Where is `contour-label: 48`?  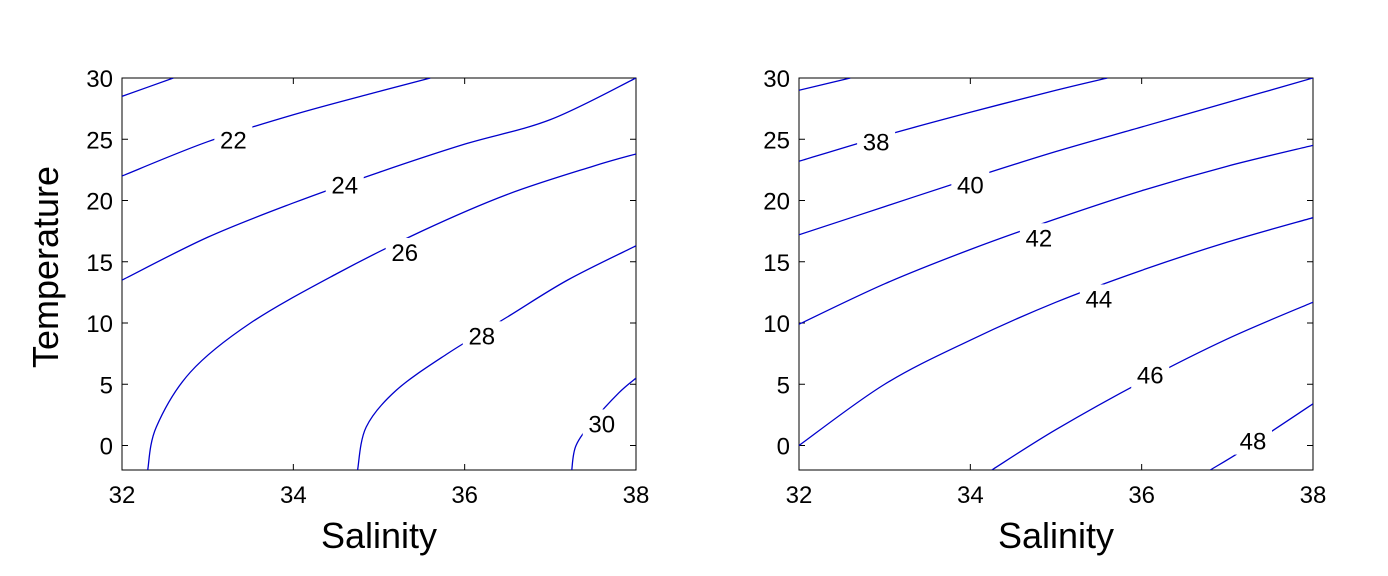
contour-label: 48 is located at coordinates (1253, 442).